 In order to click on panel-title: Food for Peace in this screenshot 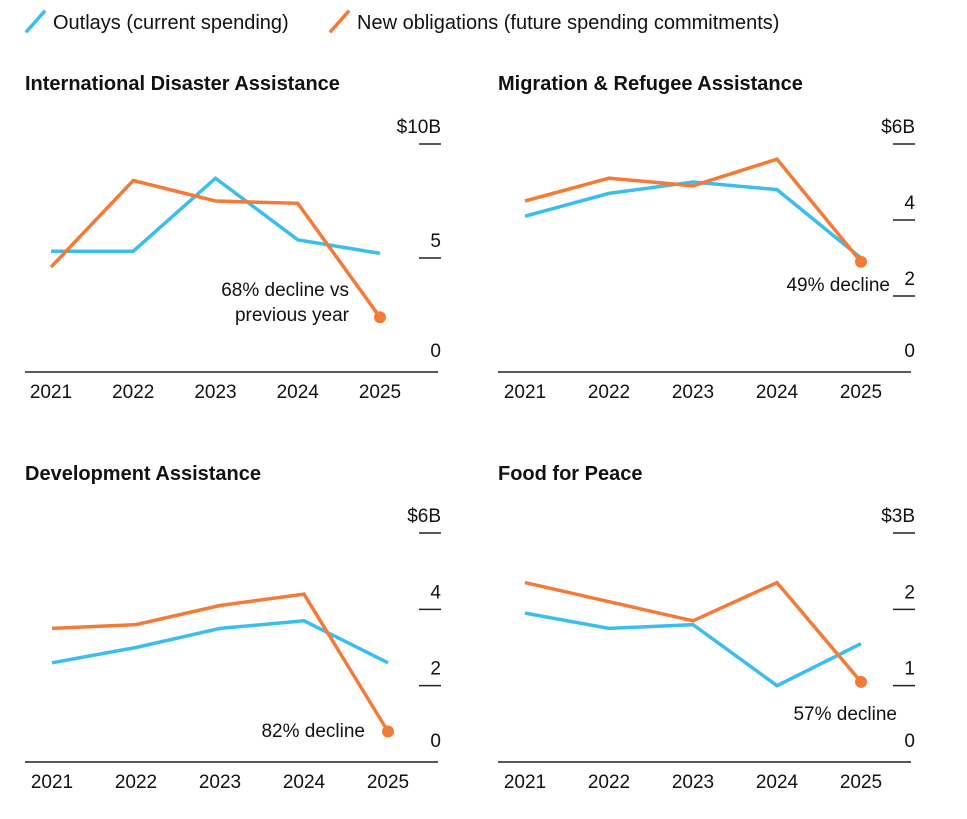, I will do `click(570, 474)`.